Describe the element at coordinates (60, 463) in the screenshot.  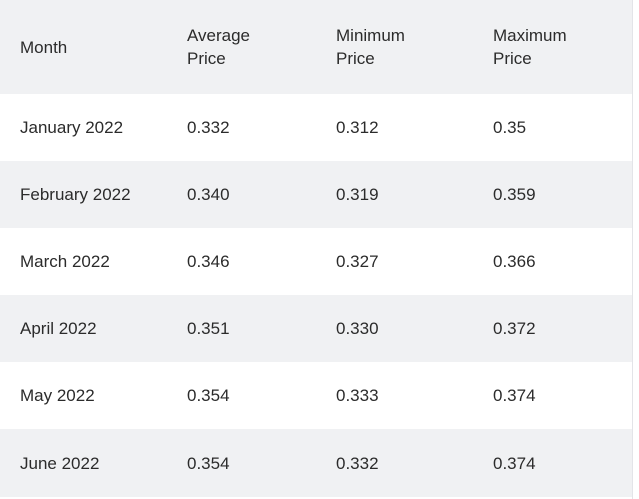
I see `cell-month: June 2022` at that location.